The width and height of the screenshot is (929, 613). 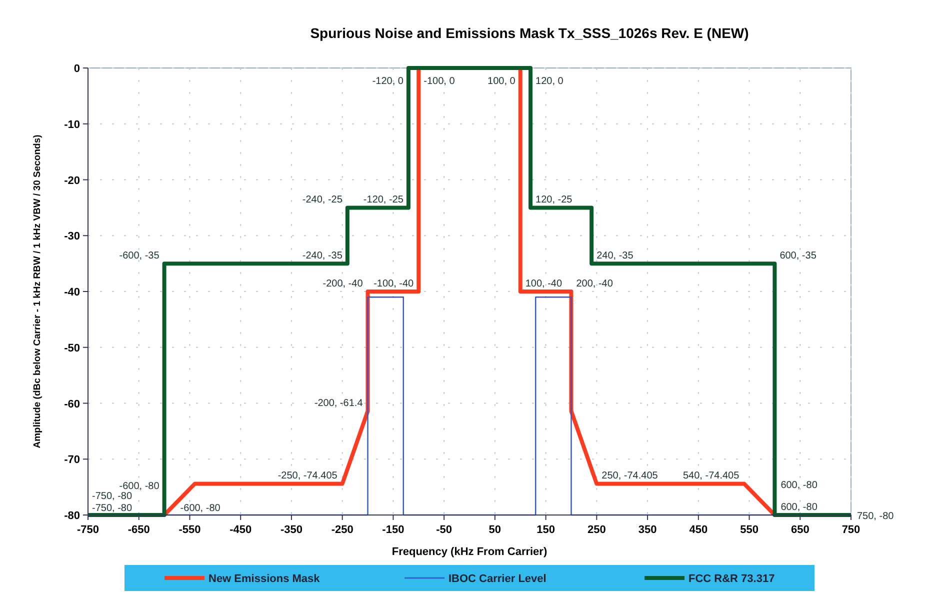 What do you see at coordinates (72, 348) in the screenshot?
I see `y-tick-label: -50` at bounding box center [72, 348].